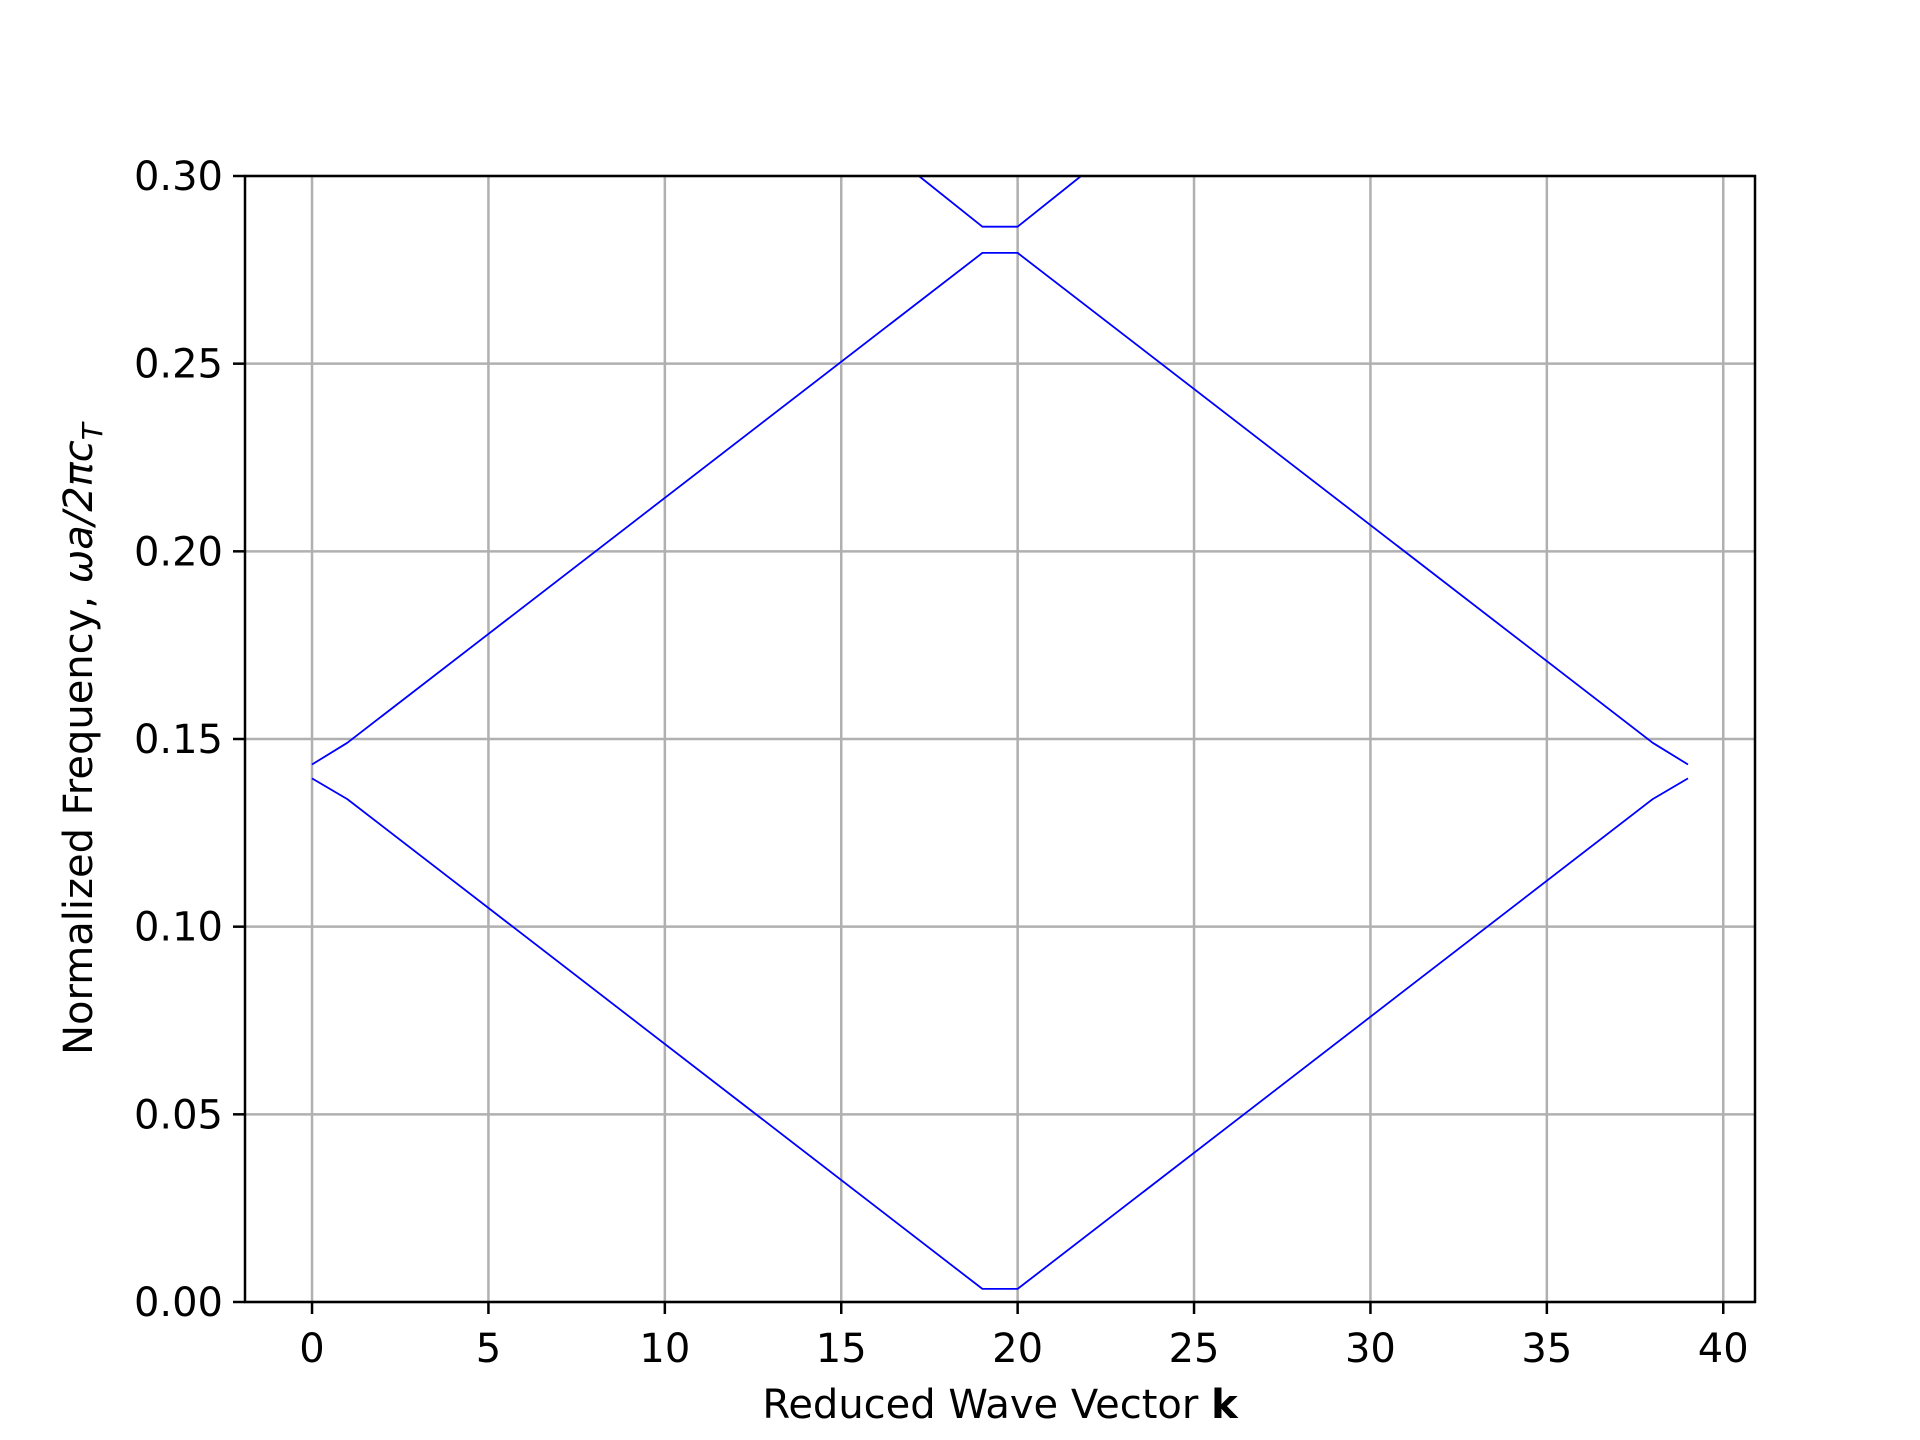 The width and height of the screenshot is (1920, 1440). What do you see at coordinates (311, 1349) in the screenshot?
I see `x-tick-label-0: 0` at bounding box center [311, 1349].